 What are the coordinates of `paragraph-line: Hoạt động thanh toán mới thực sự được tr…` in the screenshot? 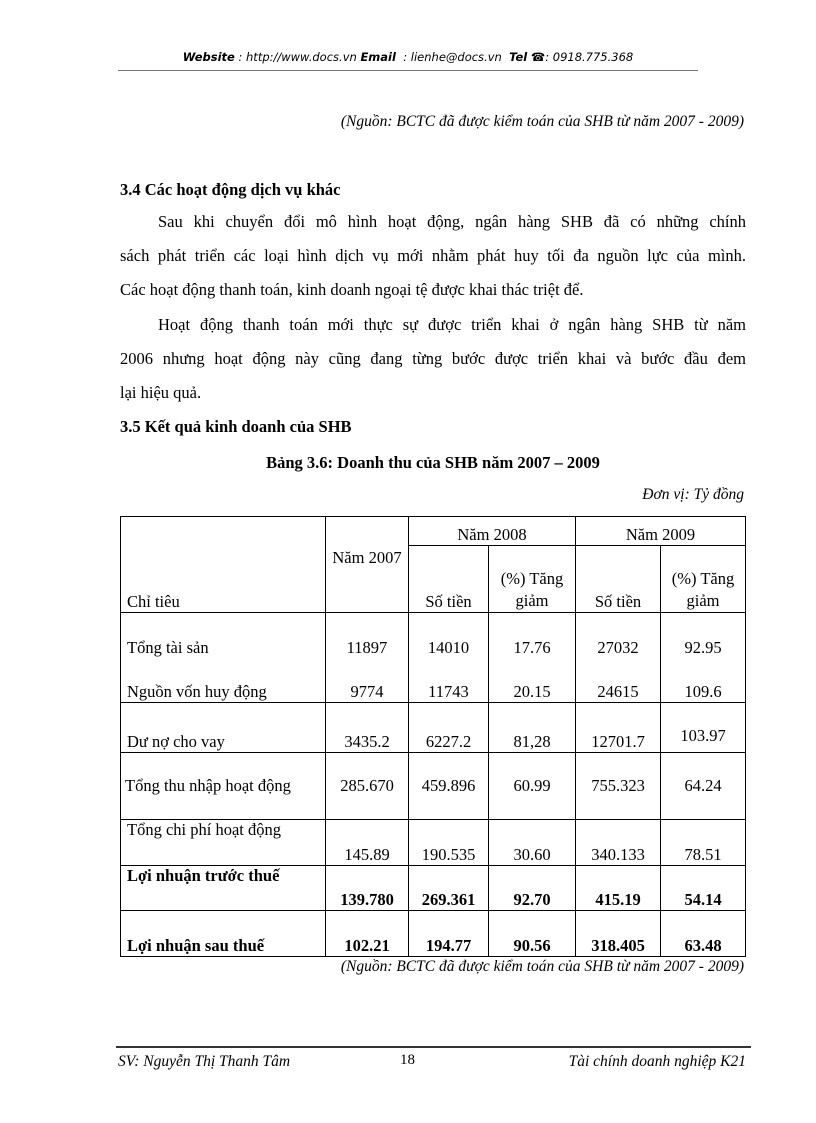 It's located at (452, 324).